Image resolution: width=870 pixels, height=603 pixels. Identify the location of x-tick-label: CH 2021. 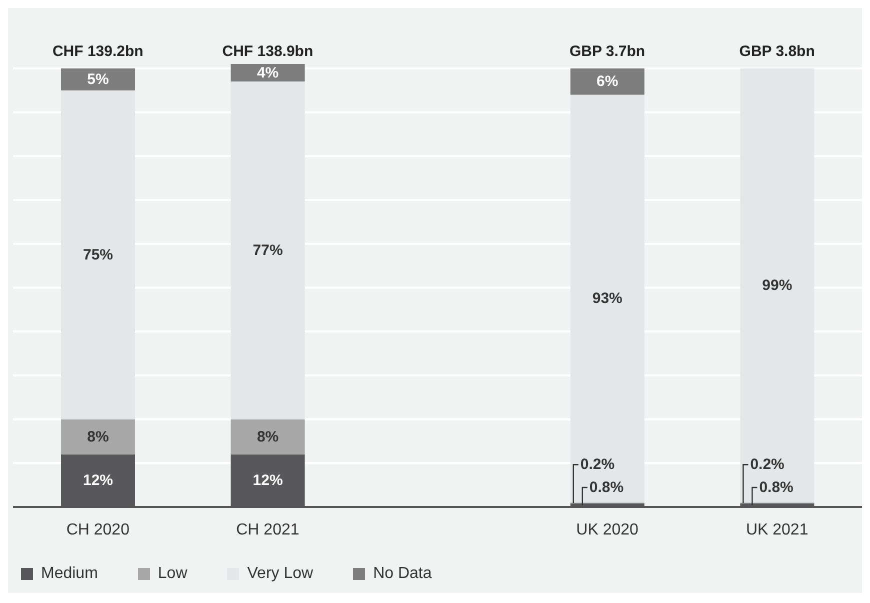
(268, 529).